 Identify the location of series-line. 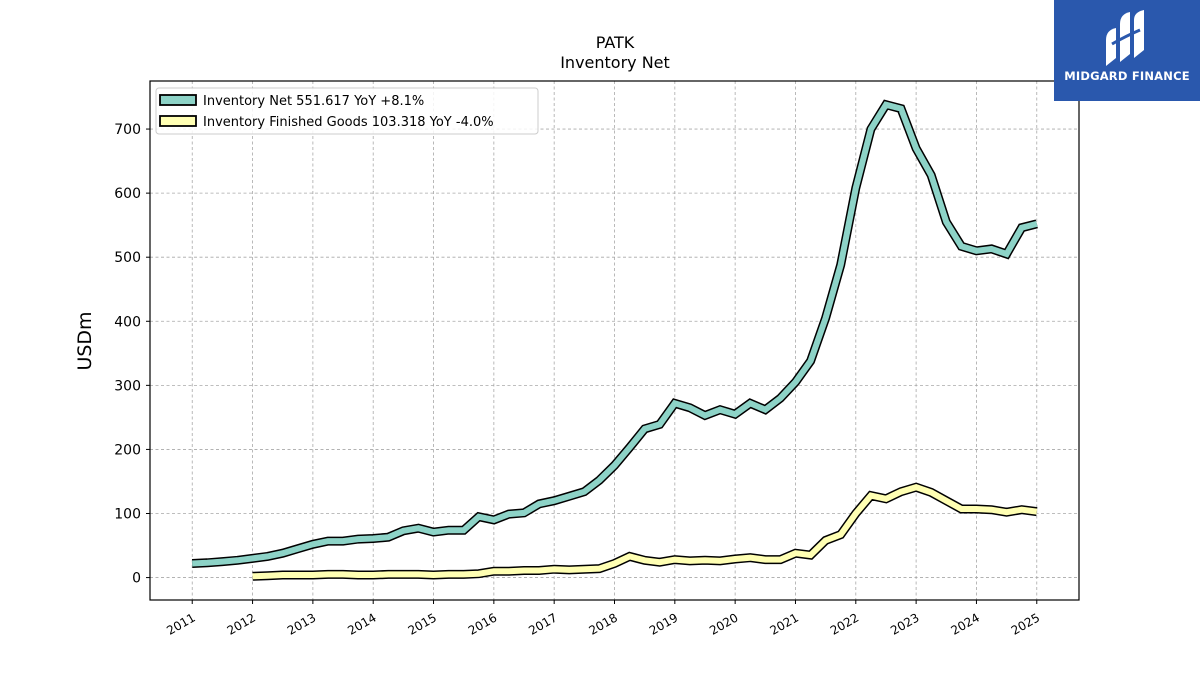
(645, 532).